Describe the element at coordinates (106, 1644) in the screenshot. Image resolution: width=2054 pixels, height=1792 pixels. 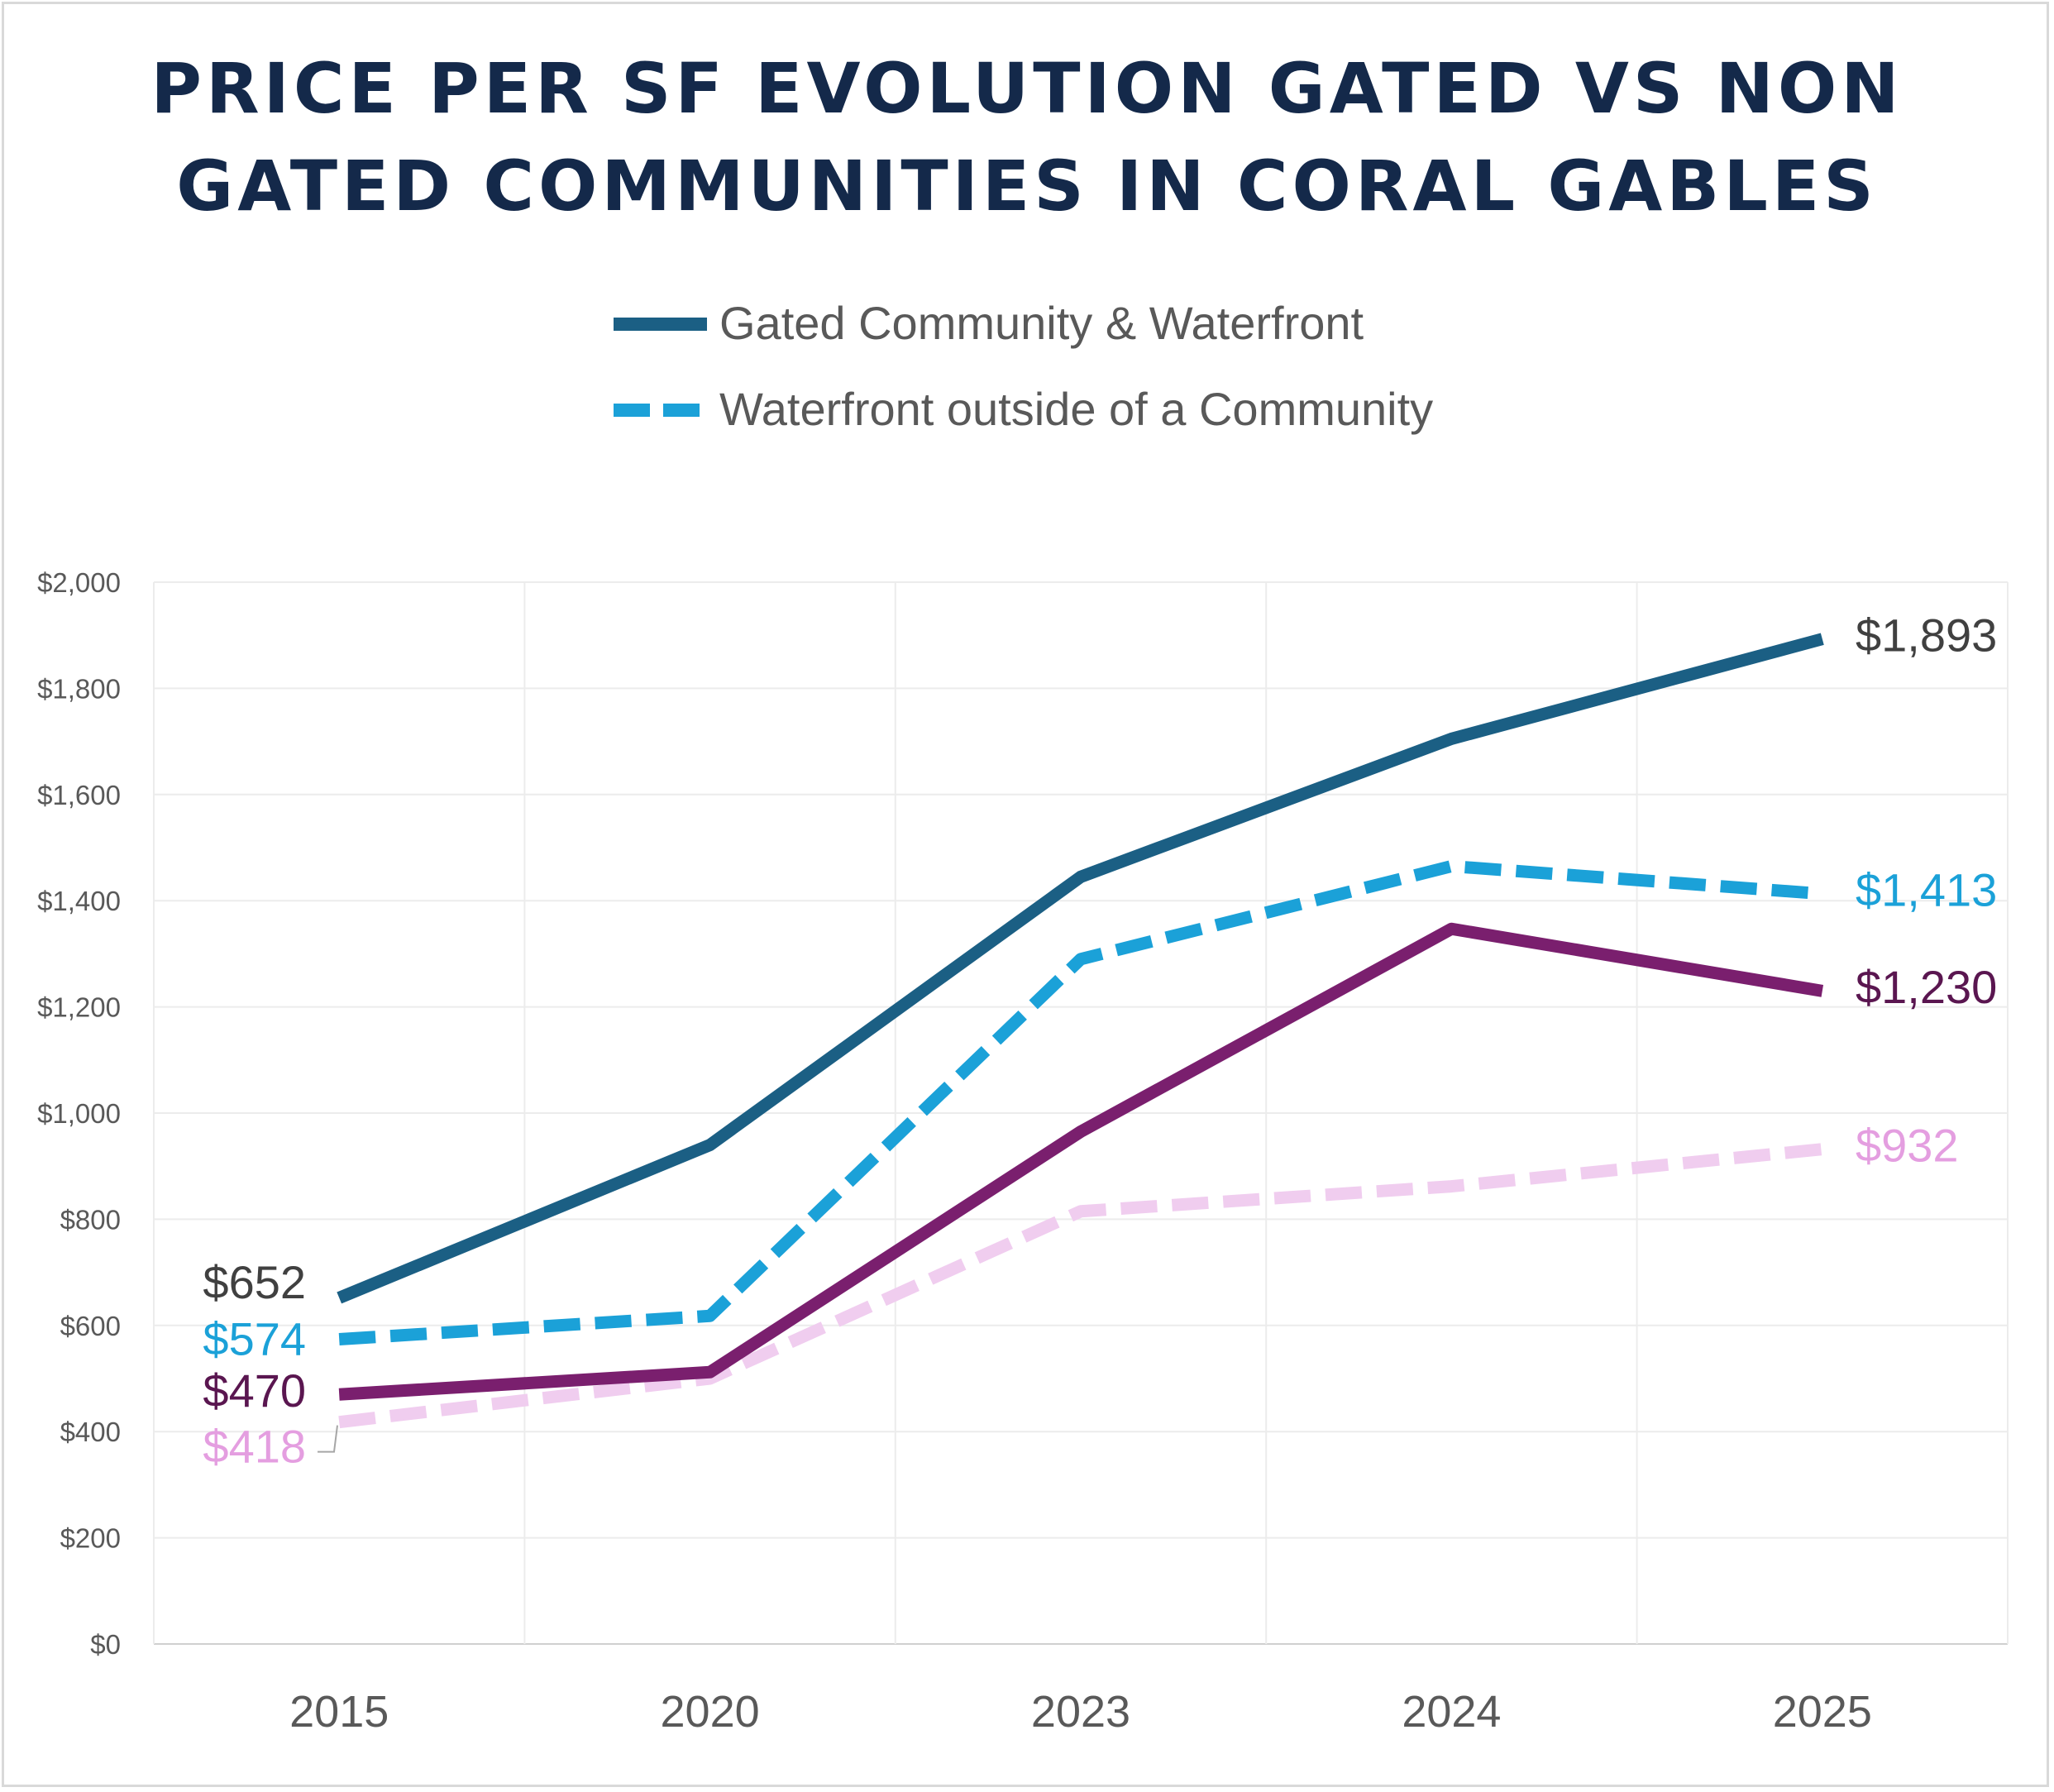
I see `y-tick-label: $0` at that location.